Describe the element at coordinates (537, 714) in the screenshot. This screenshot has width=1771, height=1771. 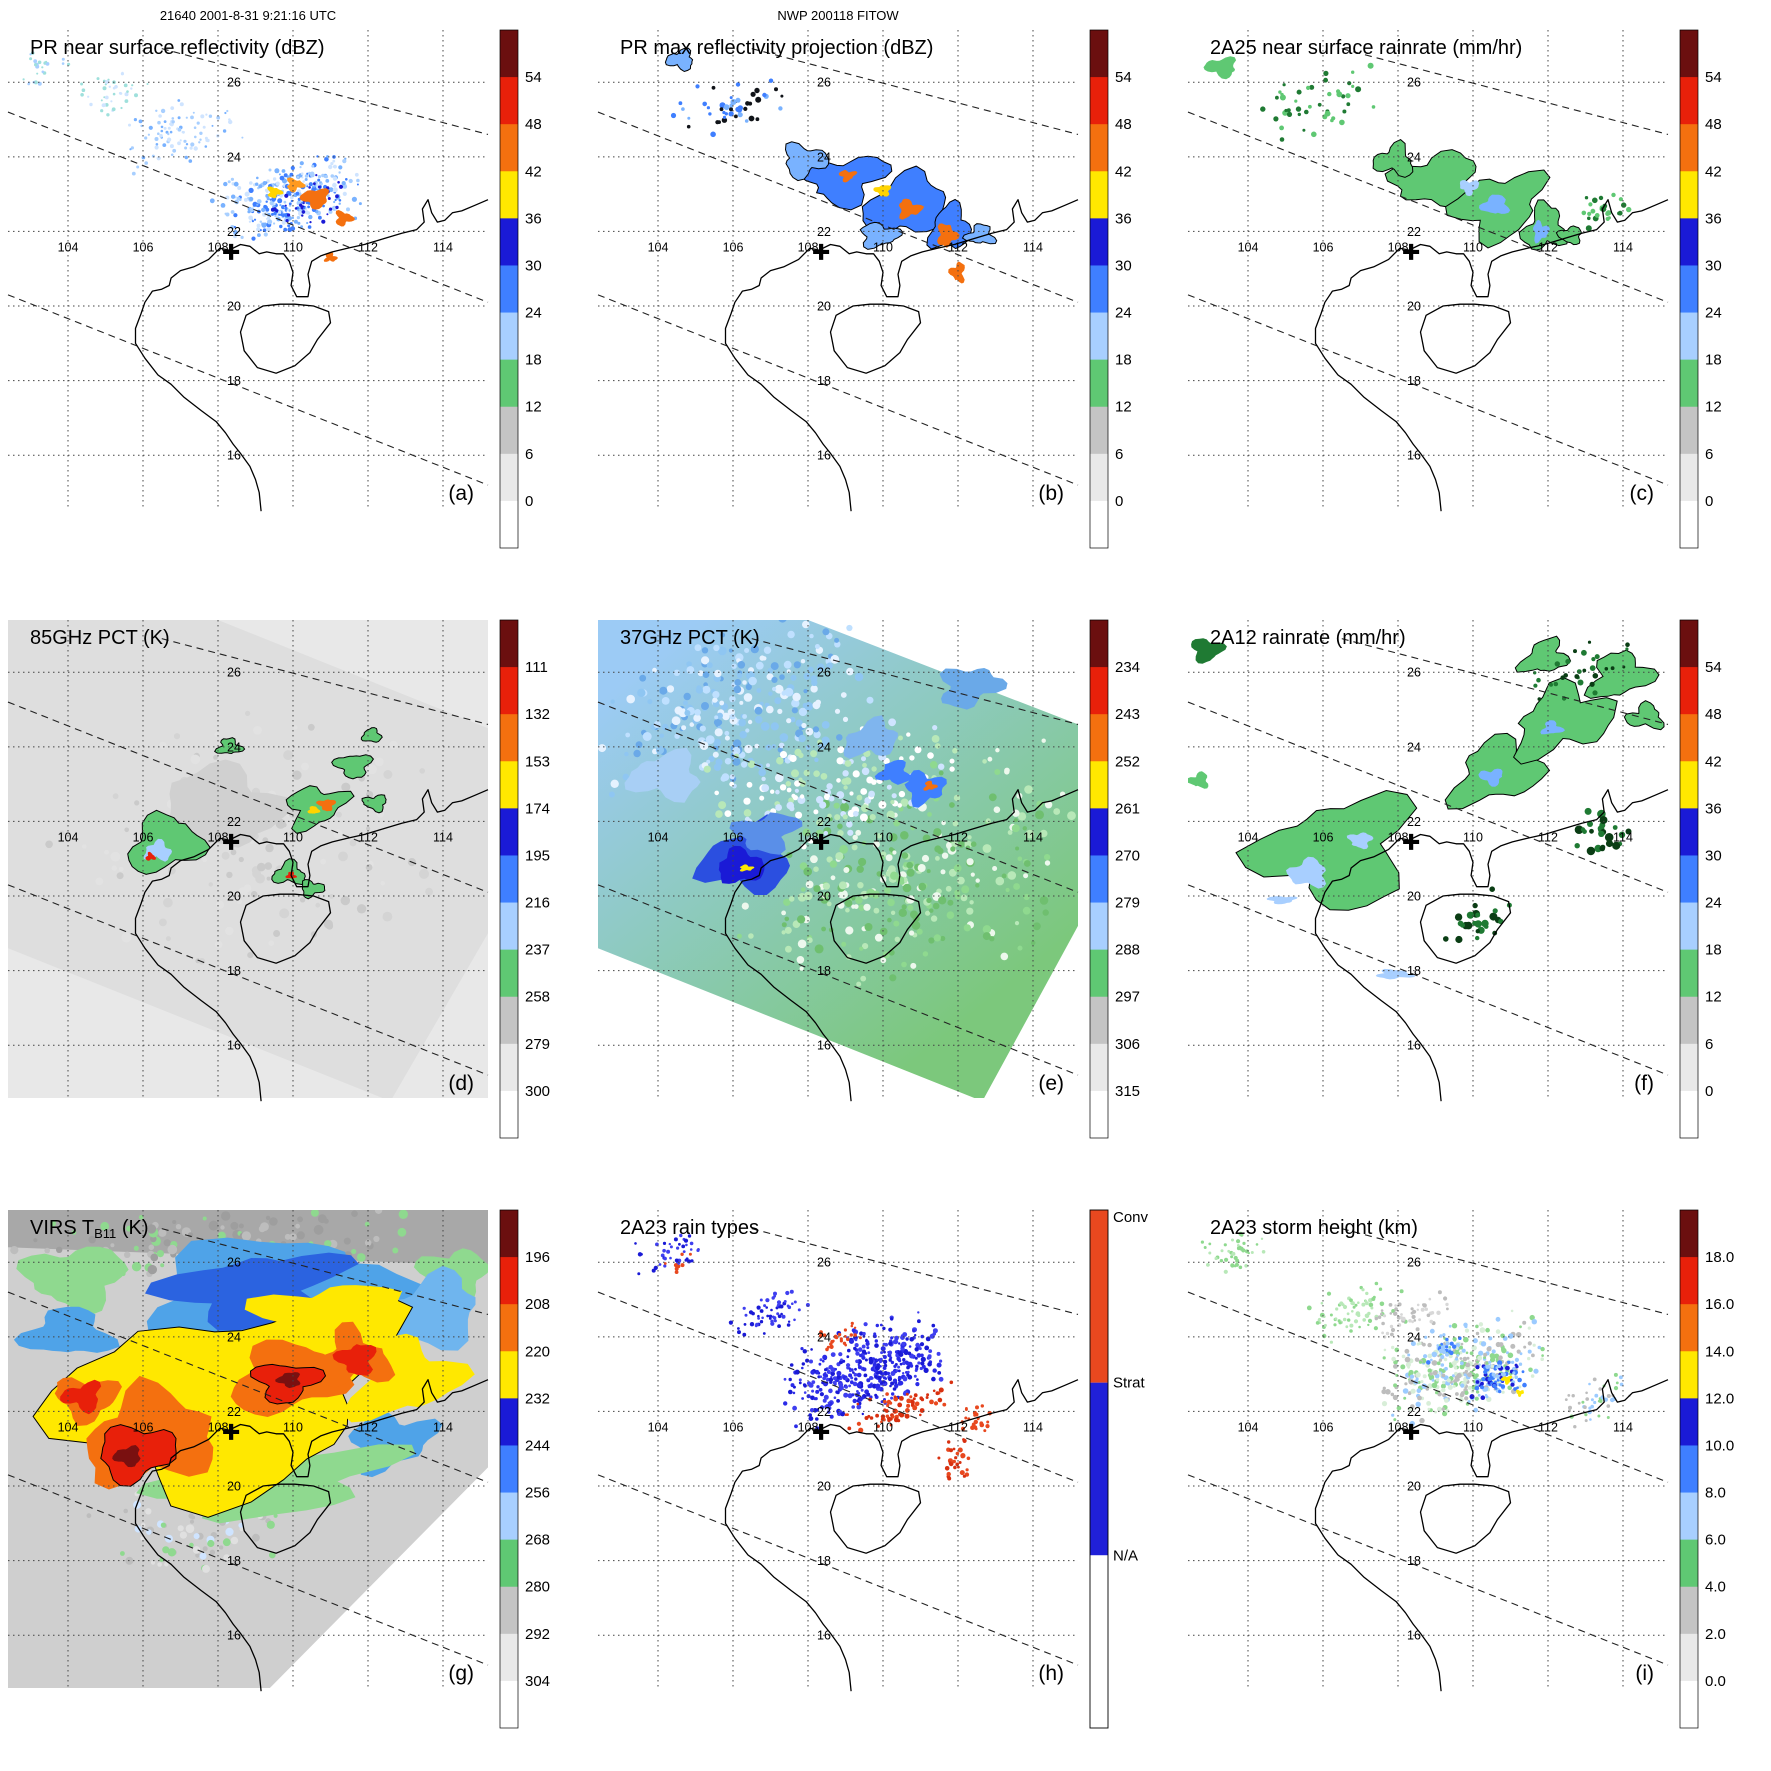
I see `colorbar-tick-label: 132` at that location.